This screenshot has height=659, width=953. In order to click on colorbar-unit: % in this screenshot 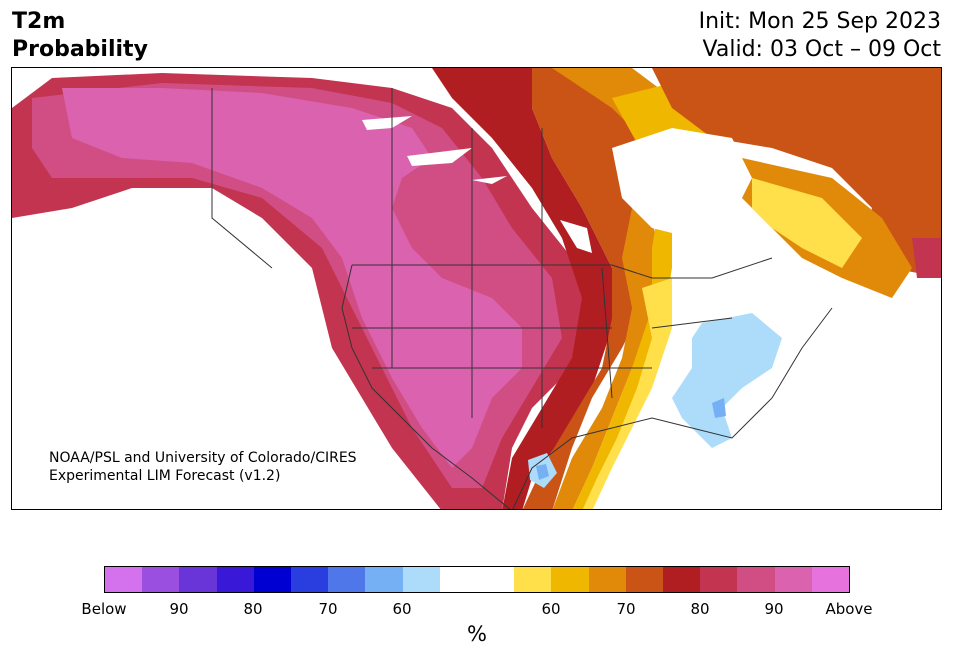, I will do `click(477, 634)`.